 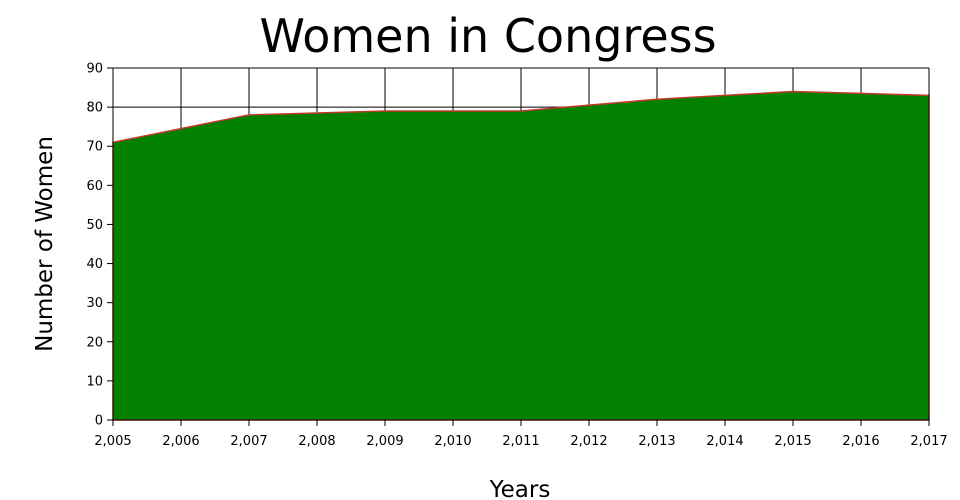 What do you see at coordinates (112, 441) in the screenshot?
I see `x-tick-label: 2,005` at bounding box center [112, 441].